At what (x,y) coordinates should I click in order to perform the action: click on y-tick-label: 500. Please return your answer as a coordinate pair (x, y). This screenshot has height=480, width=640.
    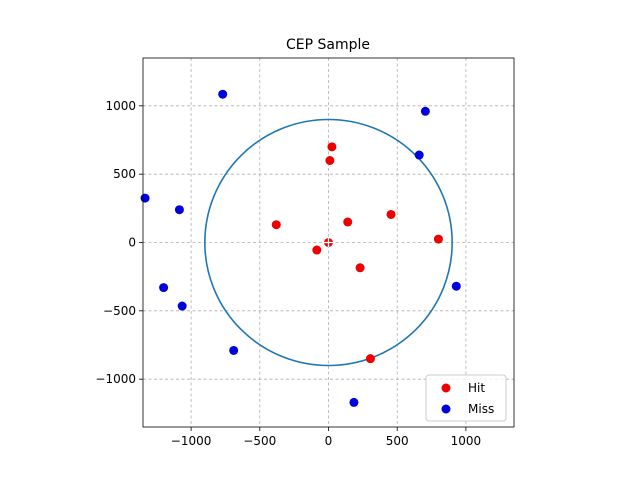
    Looking at the image, I should click on (124, 174).